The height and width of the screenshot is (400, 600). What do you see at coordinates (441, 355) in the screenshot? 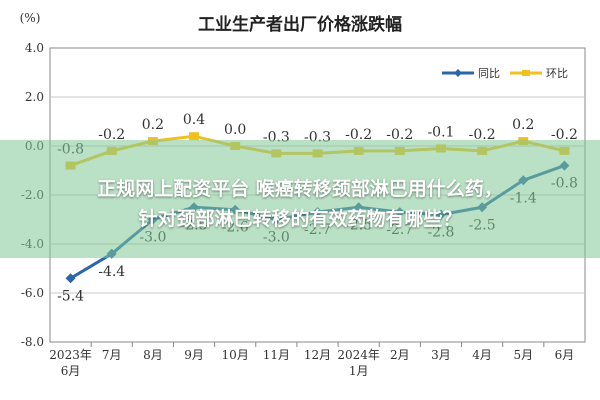
I see `x-tick-label: 3月` at bounding box center [441, 355].